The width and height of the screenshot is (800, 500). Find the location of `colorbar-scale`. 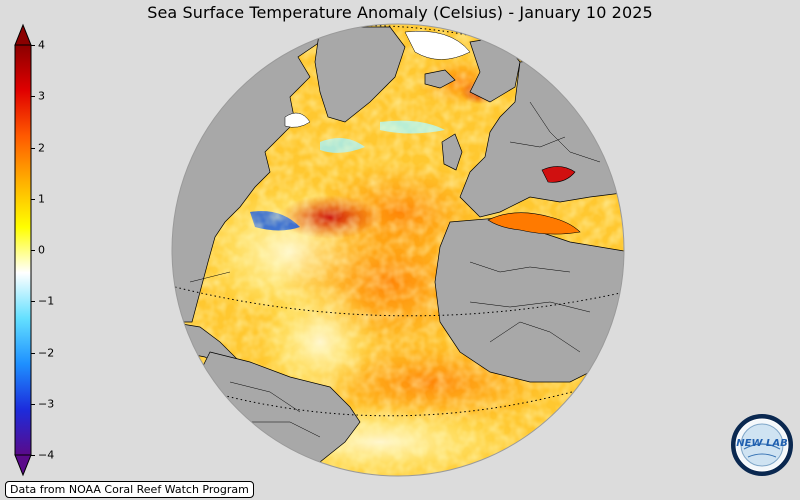

colorbar-scale is located at coordinates (23, 250).